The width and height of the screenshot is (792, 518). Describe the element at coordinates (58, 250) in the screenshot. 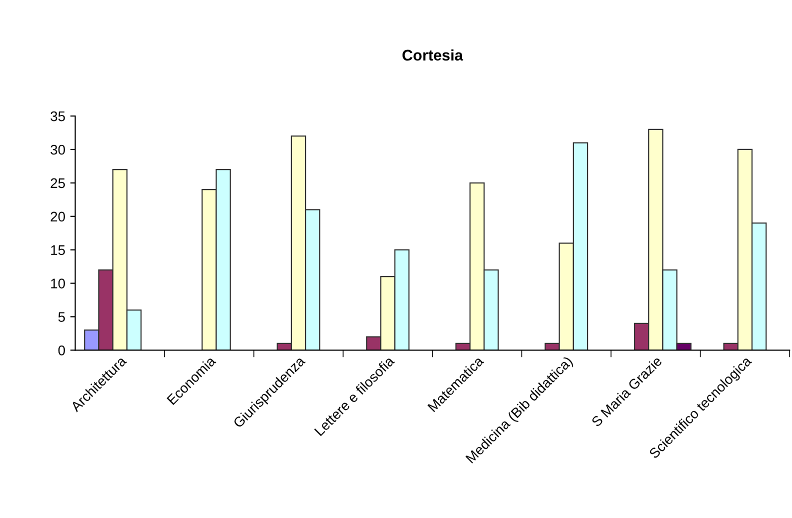

I see `y-tick-label: 15` at that location.